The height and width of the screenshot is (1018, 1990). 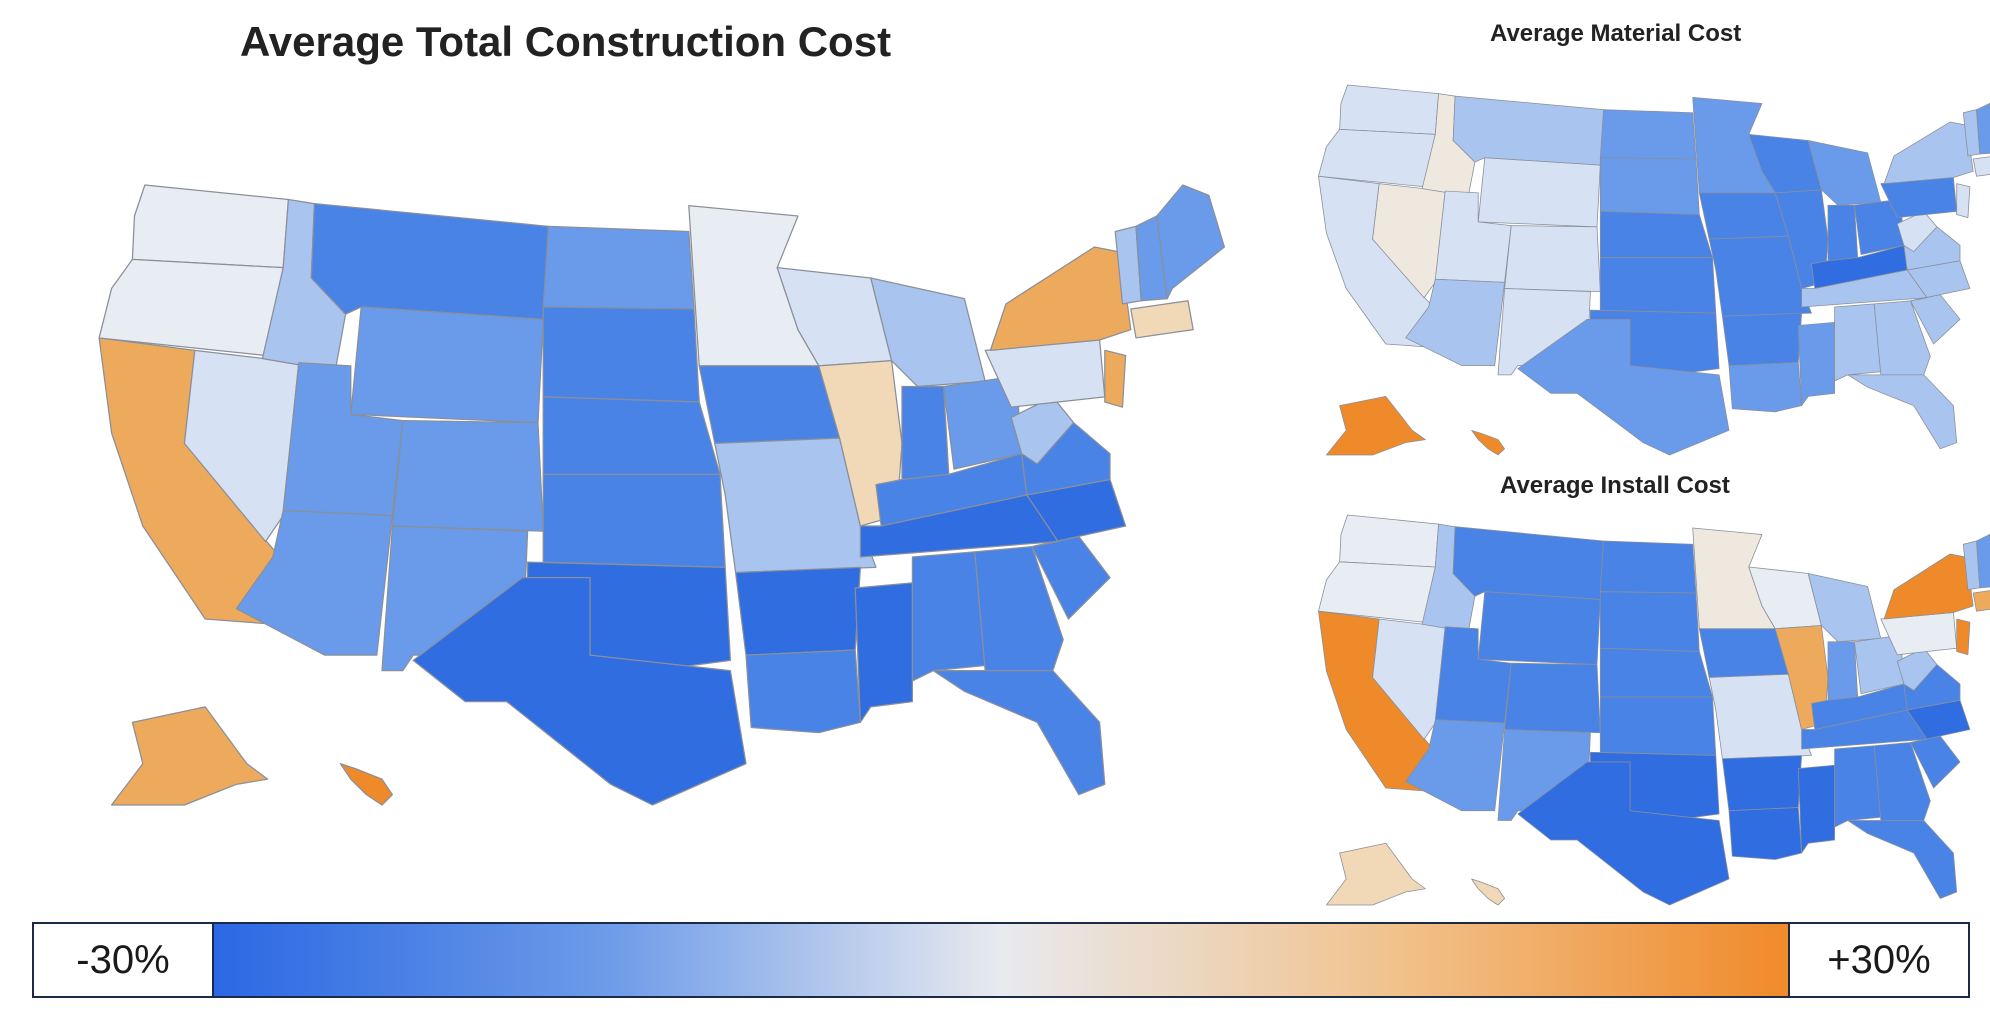 What do you see at coordinates (1191, 242) in the screenshot?
I see `state-me` at bounding box center [1191, 242].